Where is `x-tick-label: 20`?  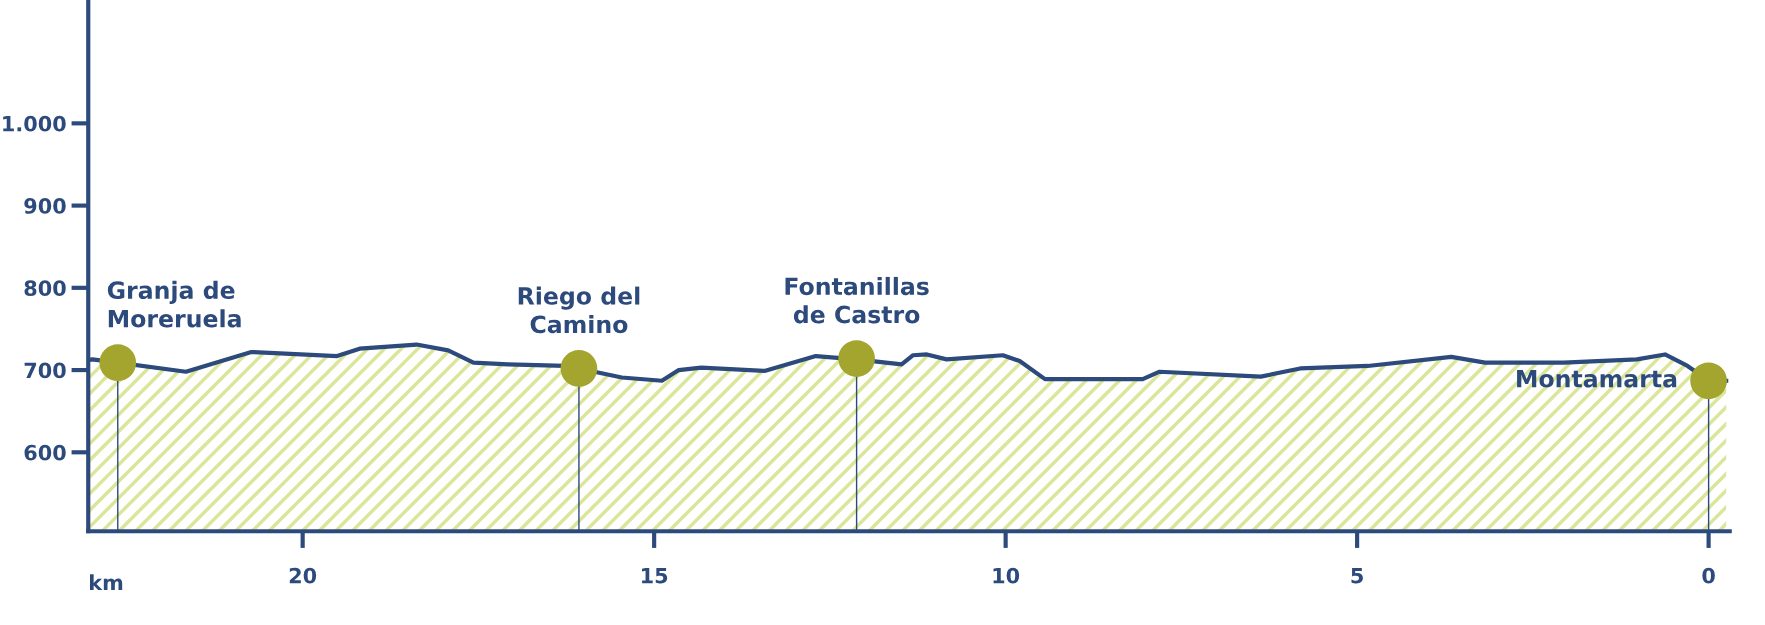
x-tick-label: 20 is located at coordinates (303, 575).